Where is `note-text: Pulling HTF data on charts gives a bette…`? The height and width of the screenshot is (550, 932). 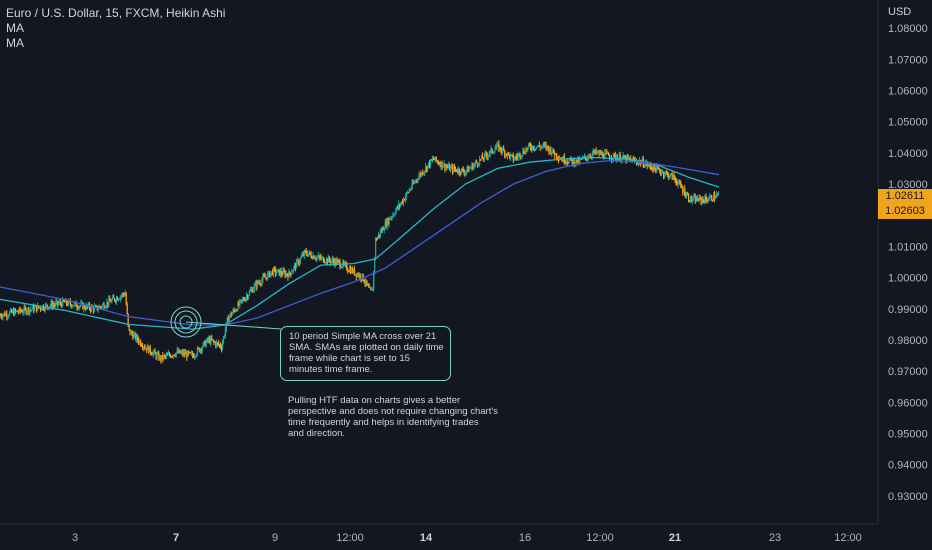 note-text: Pulling HTF data on charts gives a bette… is located at coordinates (393, 417).